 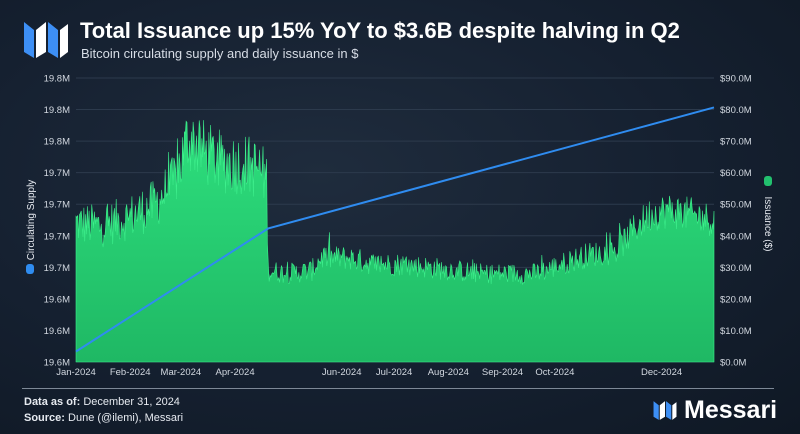 I want to click on right-tick-label: $40.0M, so click(x=736, y=236).